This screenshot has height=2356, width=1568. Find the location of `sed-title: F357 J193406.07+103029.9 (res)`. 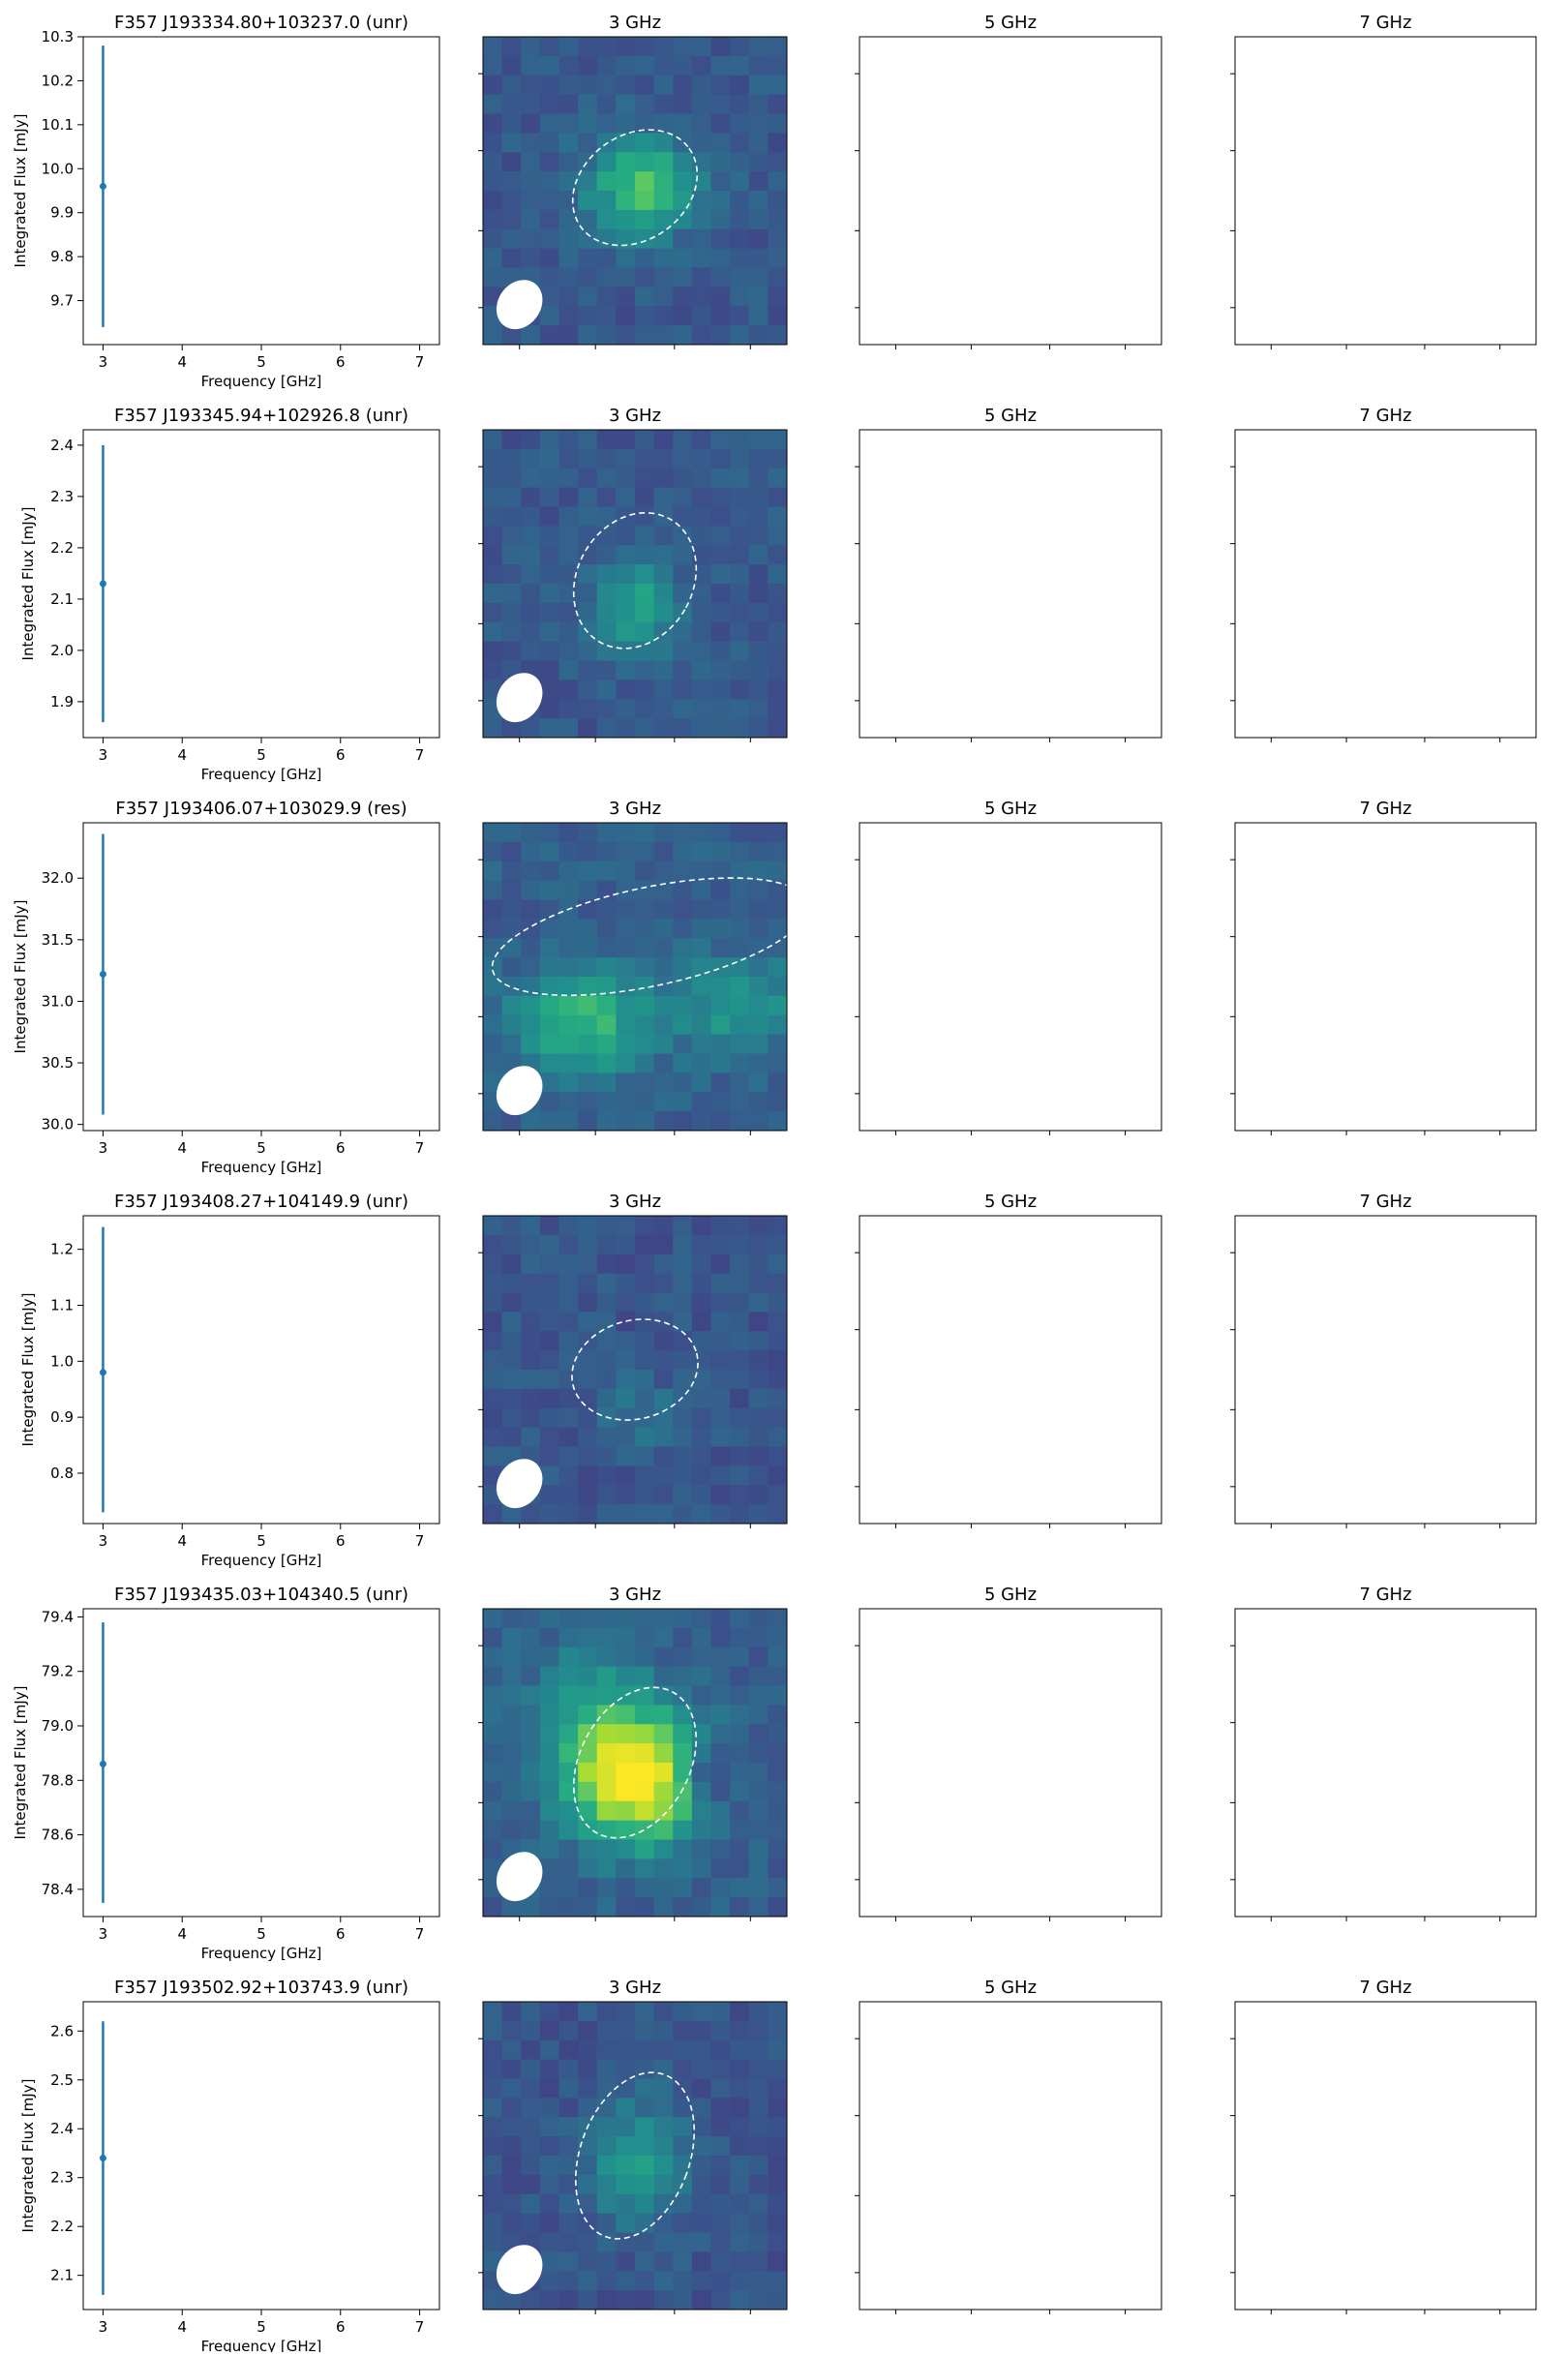

sed-title: F357 J193406.07+103029.9 (res) is located at coordinates (261, 809).